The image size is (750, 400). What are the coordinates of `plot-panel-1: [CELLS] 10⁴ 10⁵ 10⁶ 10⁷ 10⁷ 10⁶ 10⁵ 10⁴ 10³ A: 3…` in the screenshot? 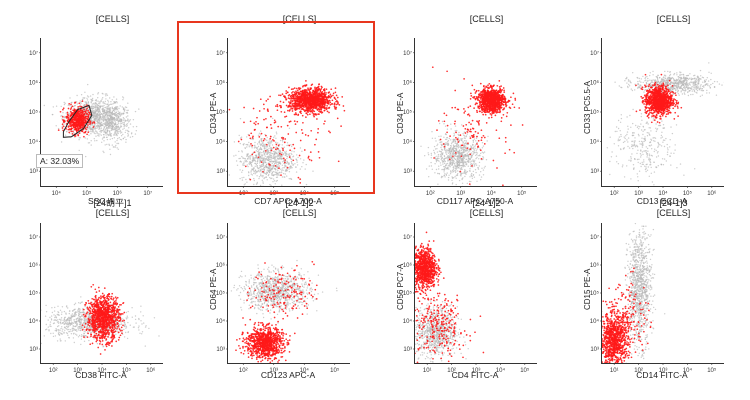 It's located at (93, 114).